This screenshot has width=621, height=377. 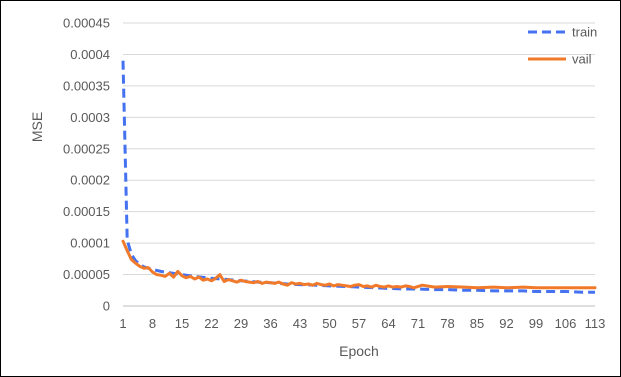 I want to click on x-tick-label: 113, so click(x=595, y=323).